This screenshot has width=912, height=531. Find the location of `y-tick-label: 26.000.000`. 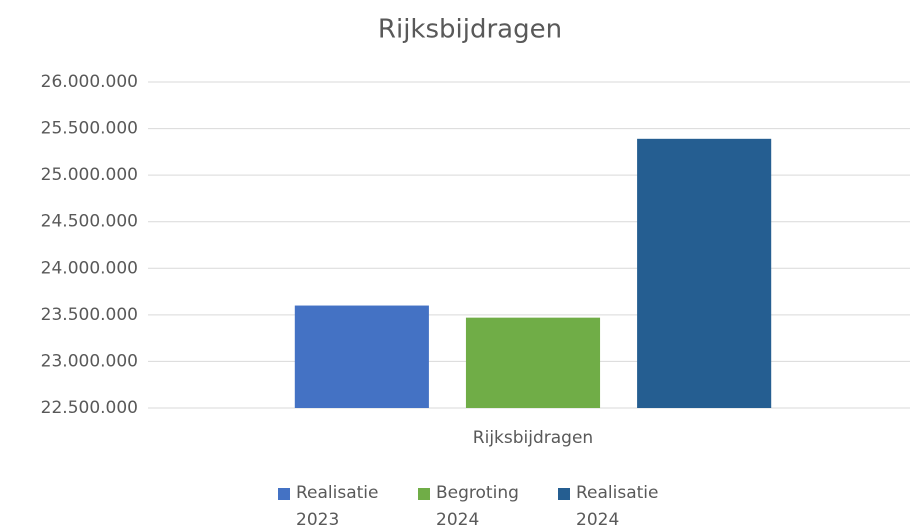

y-tick-label: 26.000.000 is located at coordinates (89, 82).